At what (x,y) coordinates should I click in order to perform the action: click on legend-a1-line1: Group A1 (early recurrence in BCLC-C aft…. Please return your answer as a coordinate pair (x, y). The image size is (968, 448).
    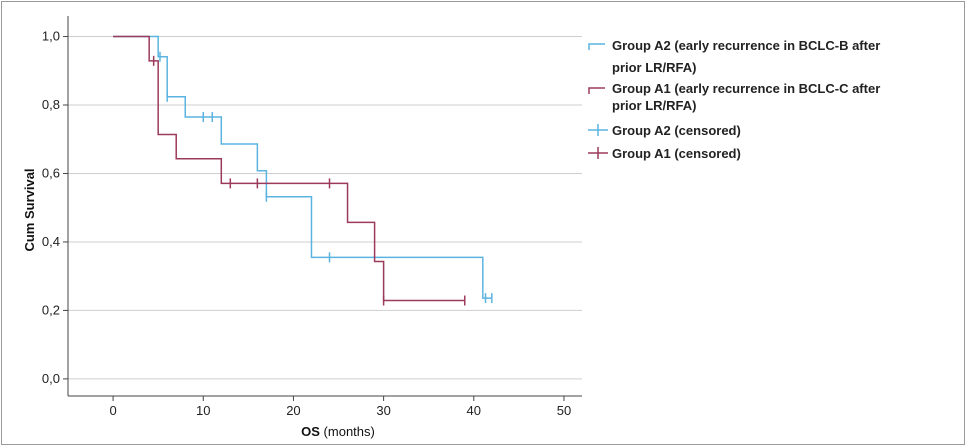
    Looking at the image, I should click on (746, 88).